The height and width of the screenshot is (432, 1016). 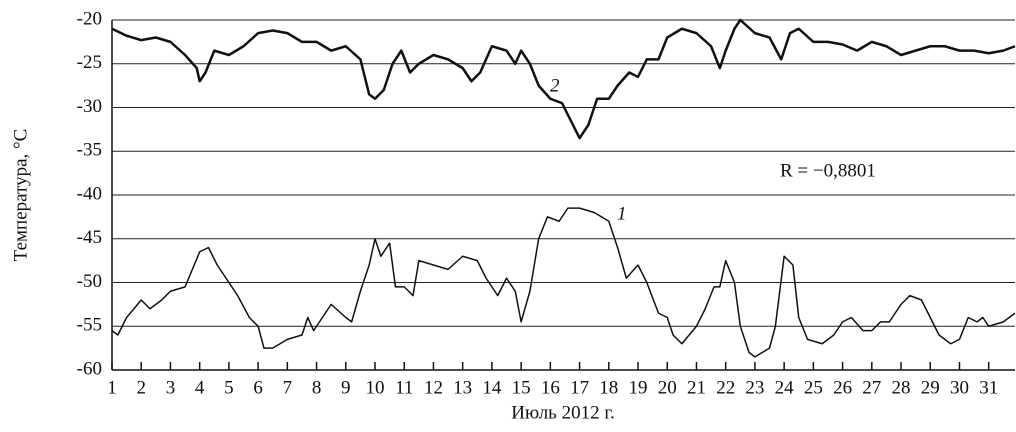 I want to click on y-tick-label: -45, so click(x=89, y=237).